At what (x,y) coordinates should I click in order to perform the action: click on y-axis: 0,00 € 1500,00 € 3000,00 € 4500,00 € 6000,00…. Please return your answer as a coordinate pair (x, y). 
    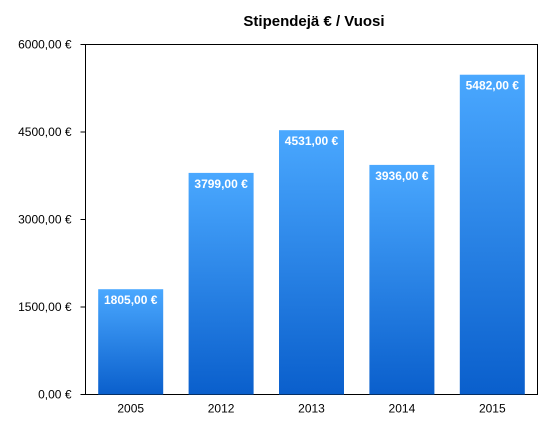
    Looking at the image, I should click on (52, 220).